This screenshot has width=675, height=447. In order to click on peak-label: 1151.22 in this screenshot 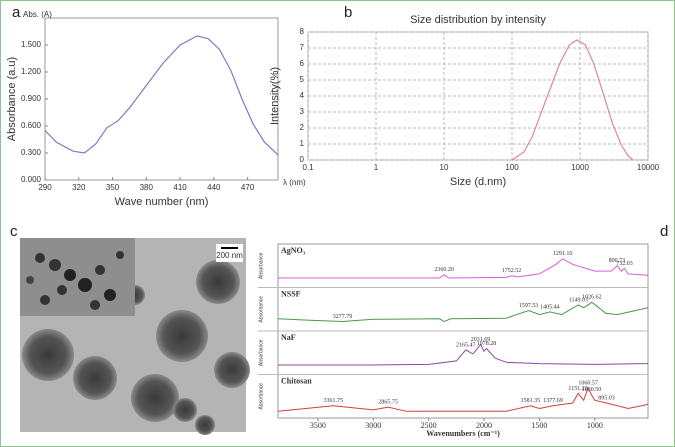, I will do `click(577, 389)`.